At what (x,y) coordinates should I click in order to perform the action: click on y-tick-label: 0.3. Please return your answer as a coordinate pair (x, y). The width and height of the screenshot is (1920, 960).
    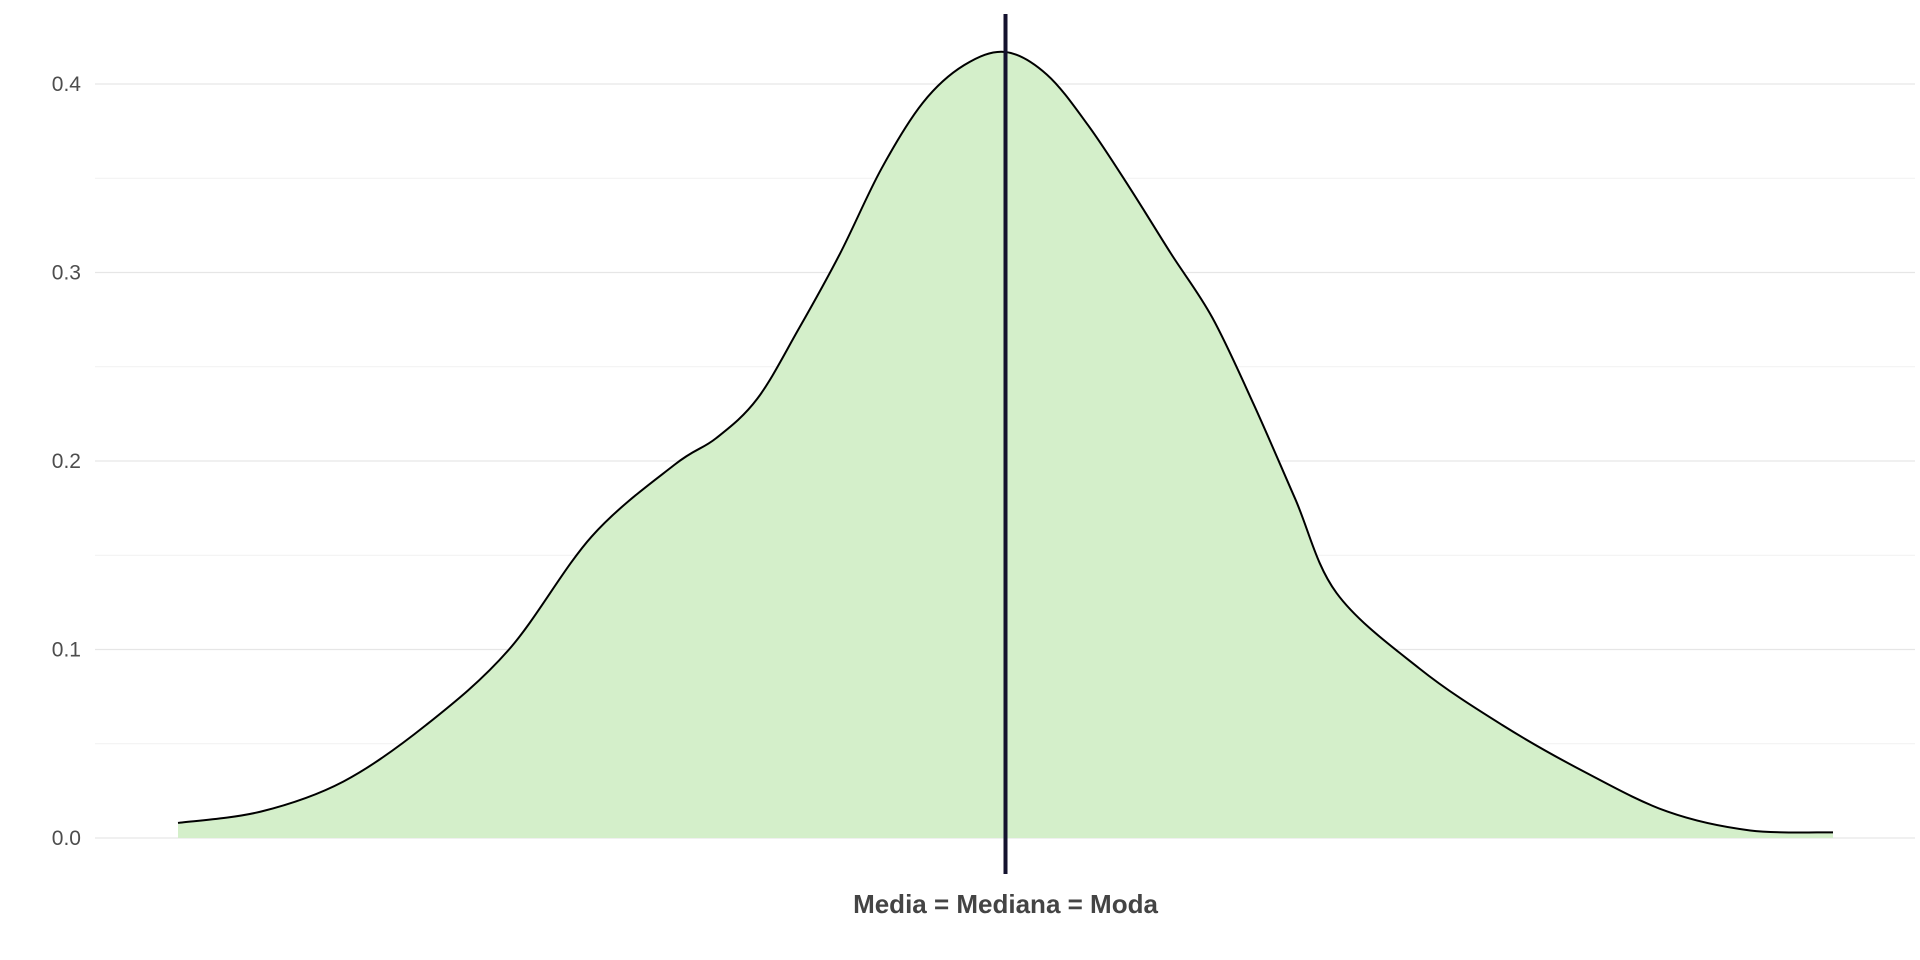
    Looking at the image, I should click on (66, 273).